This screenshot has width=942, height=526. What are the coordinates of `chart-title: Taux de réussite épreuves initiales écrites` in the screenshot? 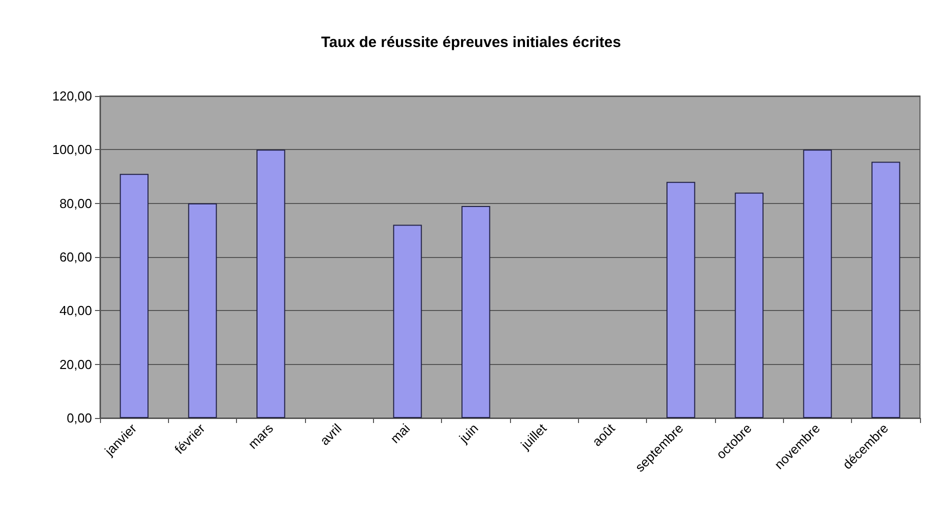 It's located at (471, 42).